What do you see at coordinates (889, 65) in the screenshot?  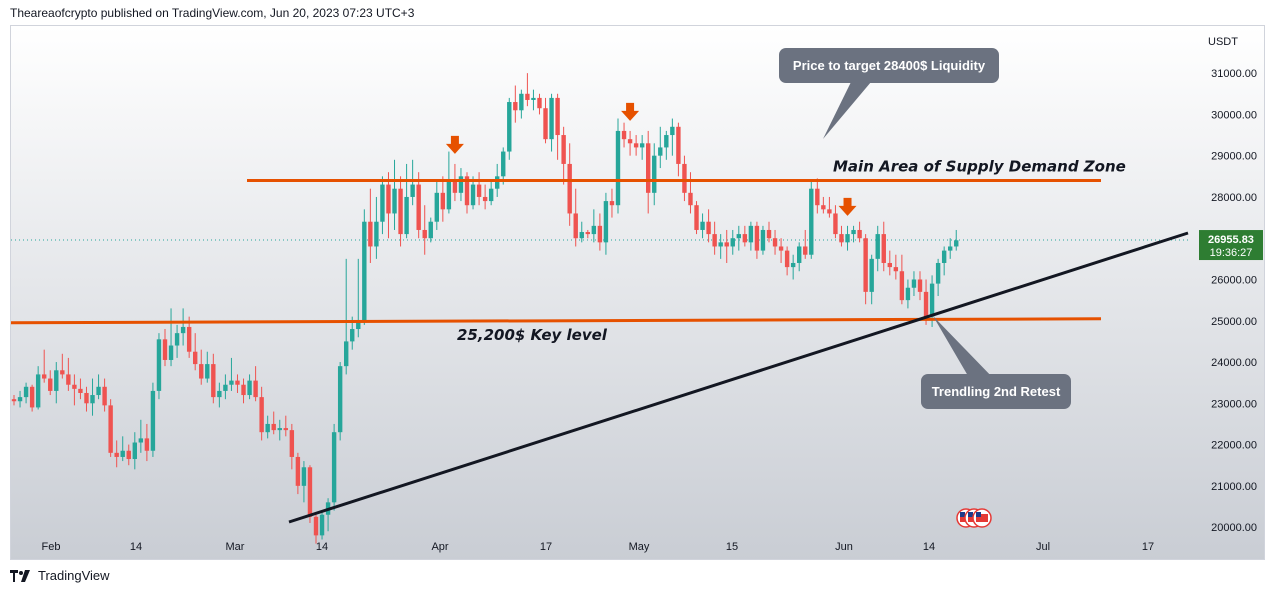 I see `callout-target-text: Price to target 28400$ Liquidity` at bounding box center [889, 65].